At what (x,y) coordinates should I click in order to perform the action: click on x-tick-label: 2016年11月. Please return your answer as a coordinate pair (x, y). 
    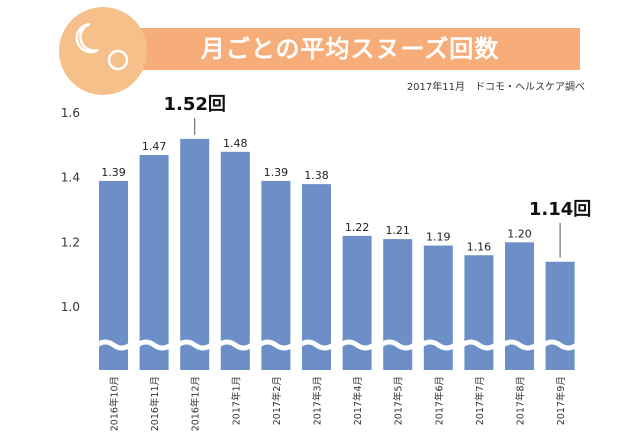
    Looking at the image, I should click on (155, 403).